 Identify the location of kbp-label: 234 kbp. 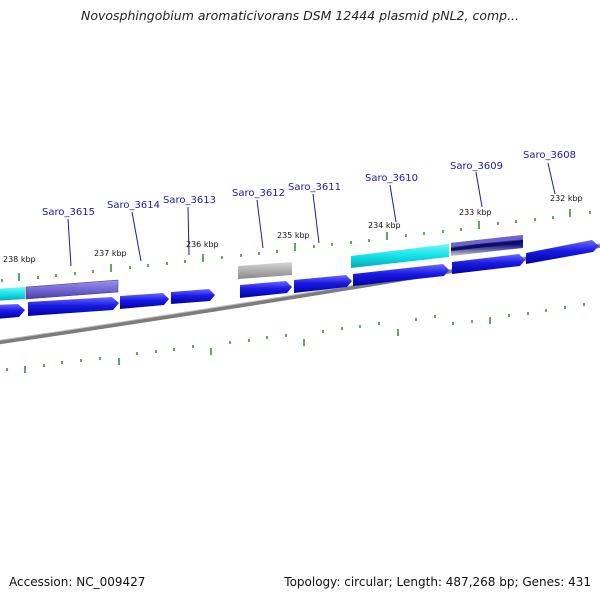
(384, 225).